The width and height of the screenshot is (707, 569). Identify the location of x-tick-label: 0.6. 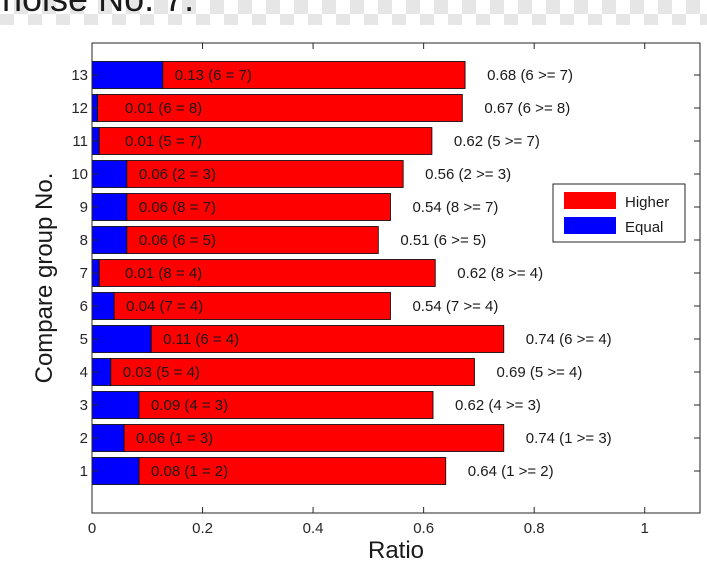
(423, 528).